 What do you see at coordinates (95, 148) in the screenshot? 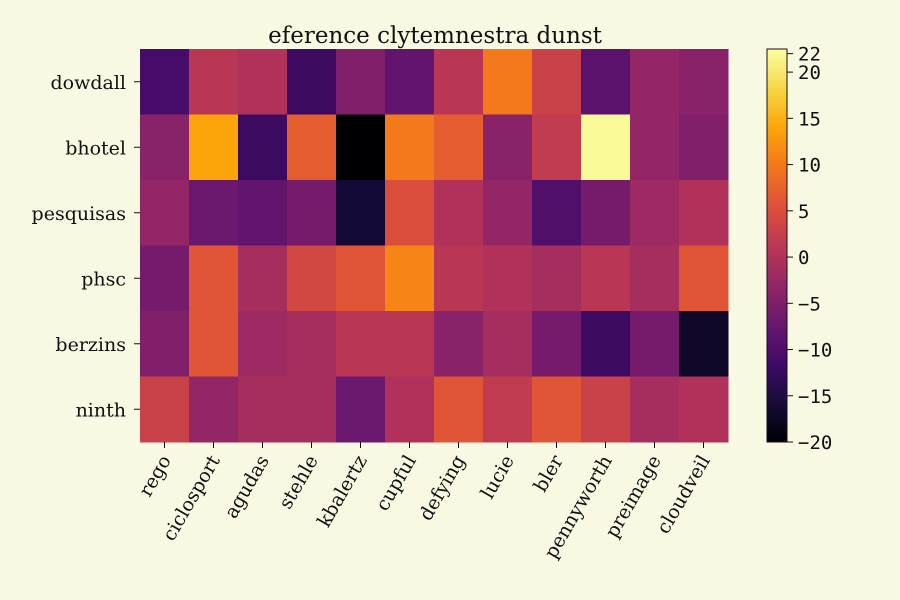
I see `y-tick-label: bhotel` at bounding box center [95, 148].